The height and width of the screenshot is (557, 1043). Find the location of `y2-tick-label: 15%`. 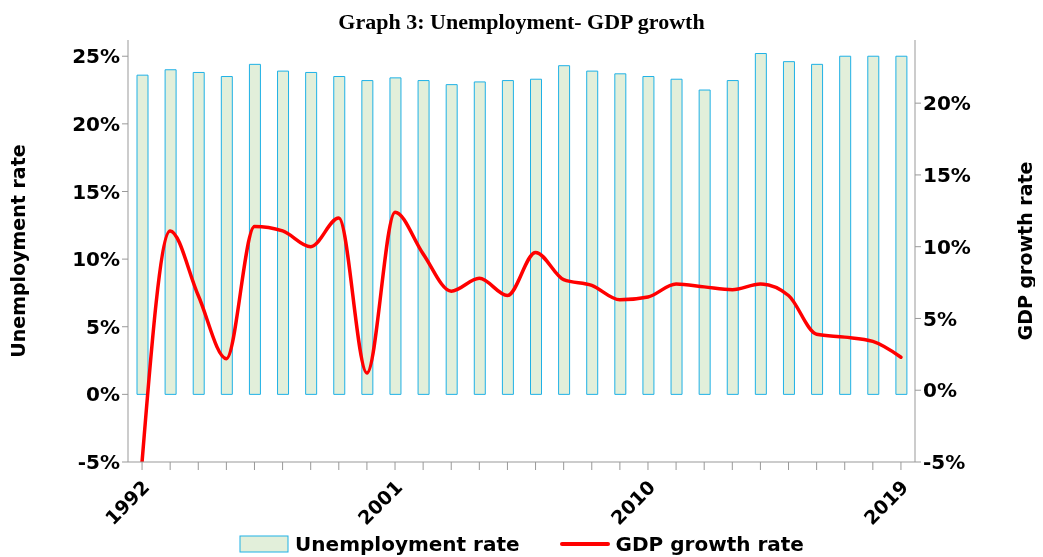

y2-tick-label: 15% is located at coordinates (947, 175).